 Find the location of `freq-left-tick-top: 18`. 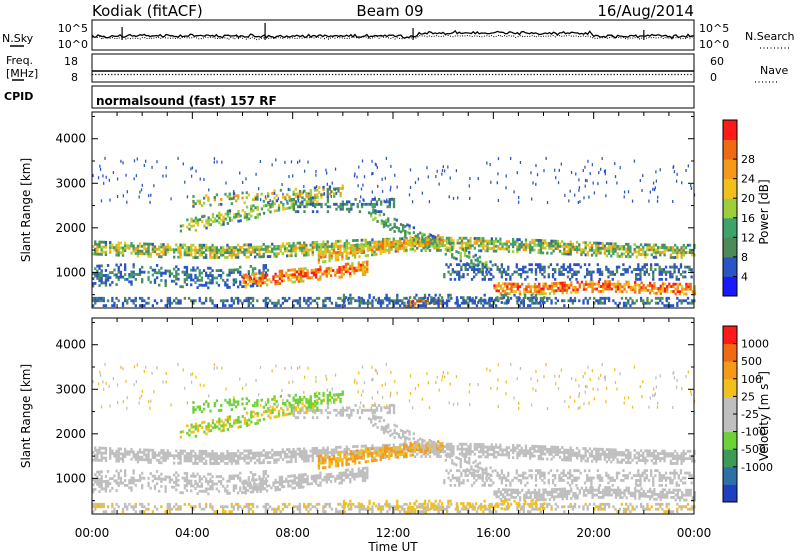

freq-left-tick-top: 18 is located at coordinates (71, 61).